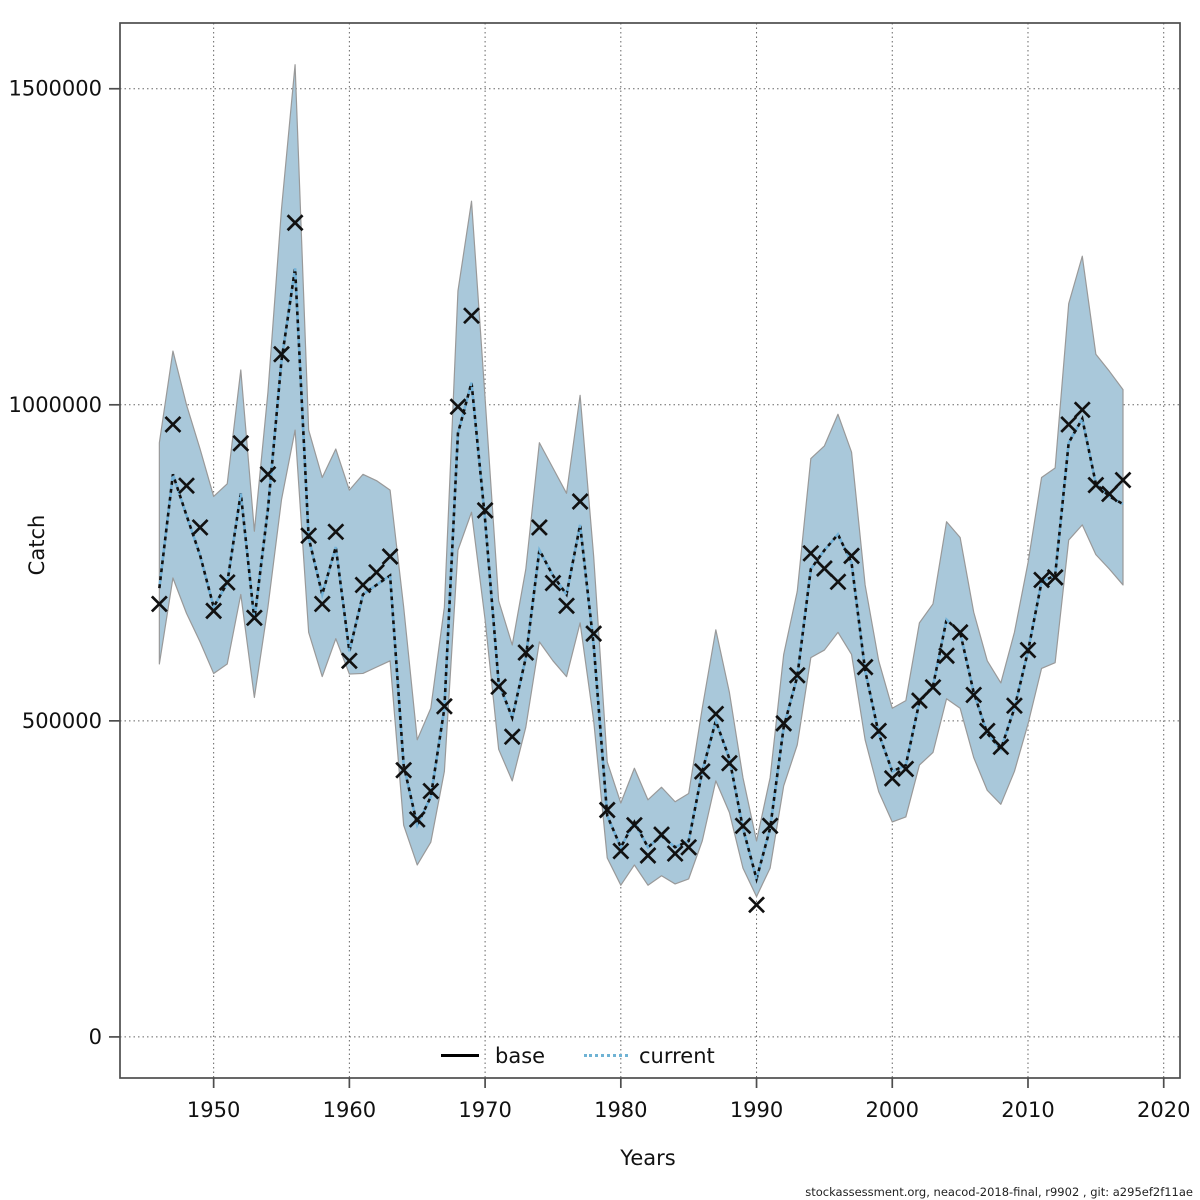 This screenshot has width=1200, height=1200. What do you see at coordinates (1163, 1110) in the screenshot?
I see `x-axis-tick-label: 2020` at bounding box center [1163, 1110].